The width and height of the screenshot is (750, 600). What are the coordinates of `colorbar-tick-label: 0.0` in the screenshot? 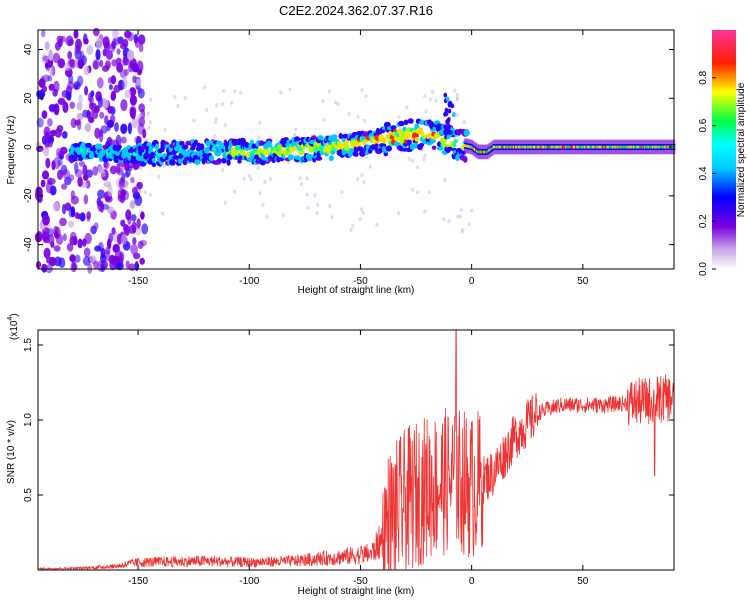 It's located at (703, 269).